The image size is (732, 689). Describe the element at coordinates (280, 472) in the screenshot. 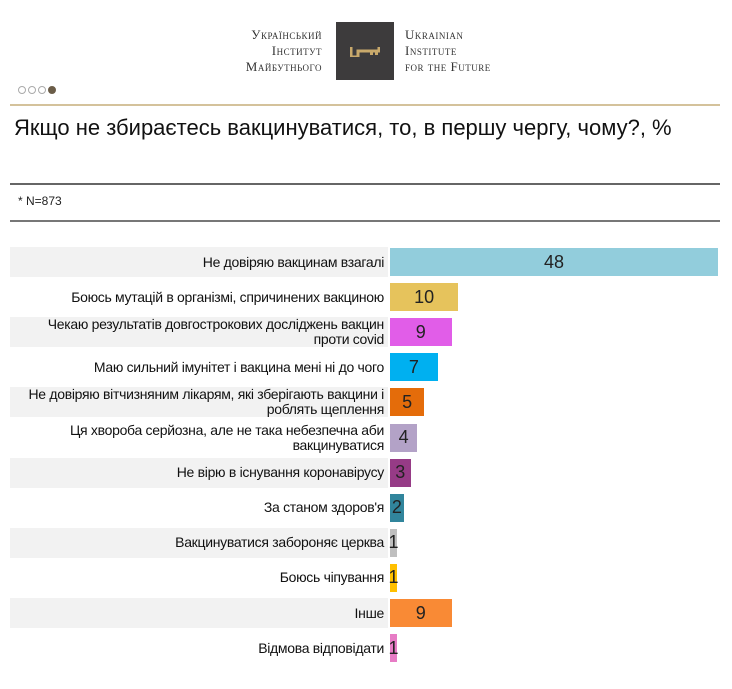

I see `category-label: Не вірю в існування коронавірусу` at that location.